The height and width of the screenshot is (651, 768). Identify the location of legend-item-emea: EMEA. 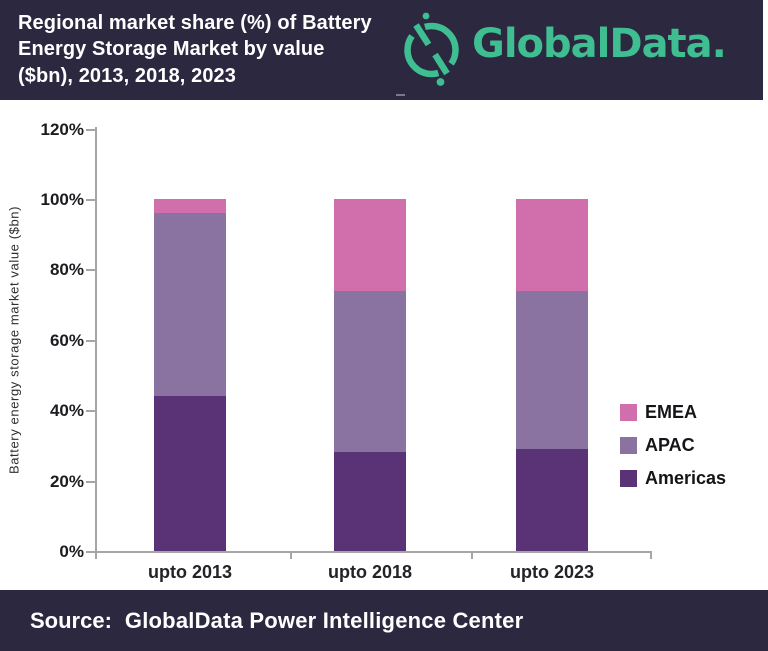
(673, 412).